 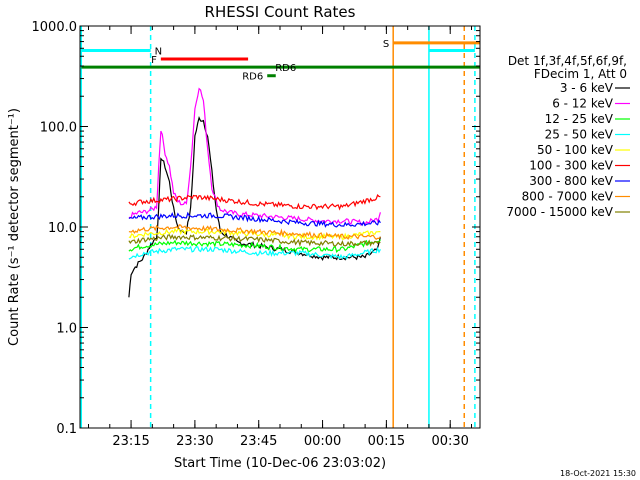 I want to click on state-bar-label-0: N, so click(x=158, y=52).